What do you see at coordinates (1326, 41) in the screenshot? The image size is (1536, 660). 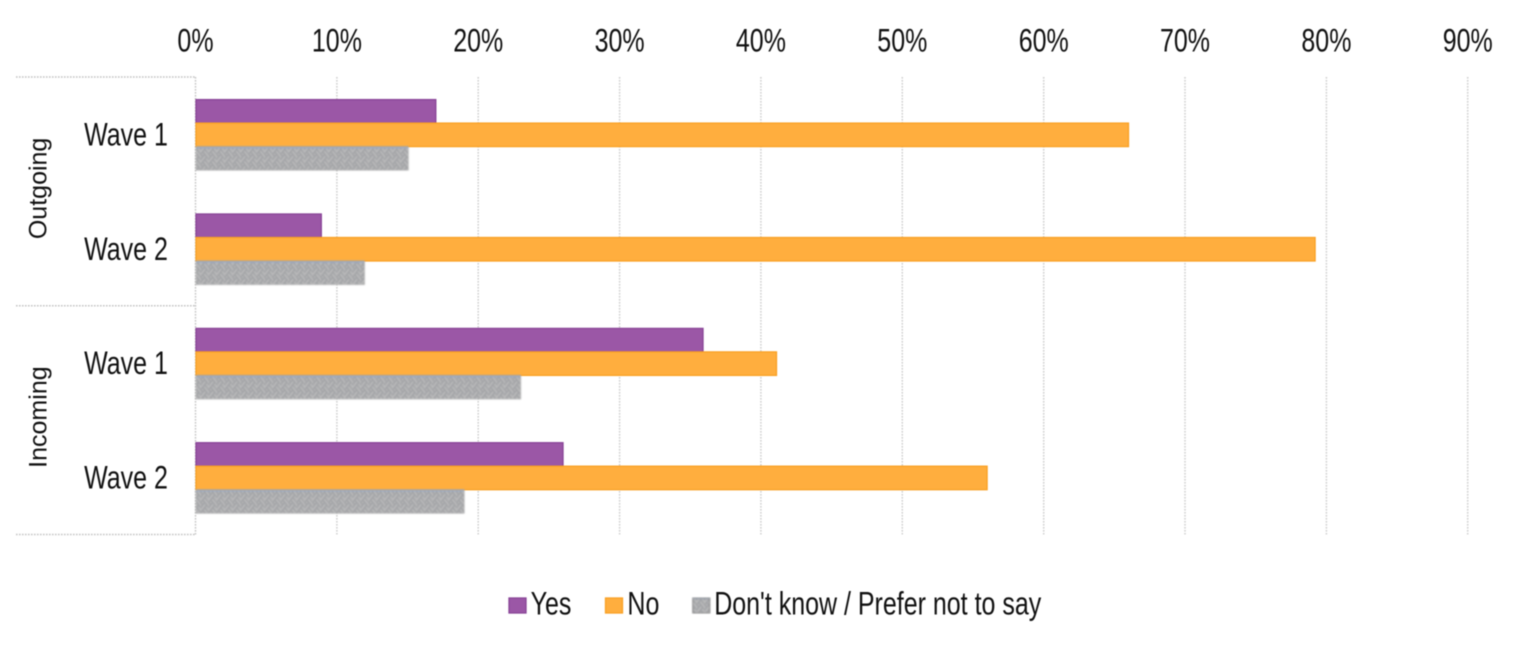 I see `svg-text: 80%` at bounding box center [1326, 41].